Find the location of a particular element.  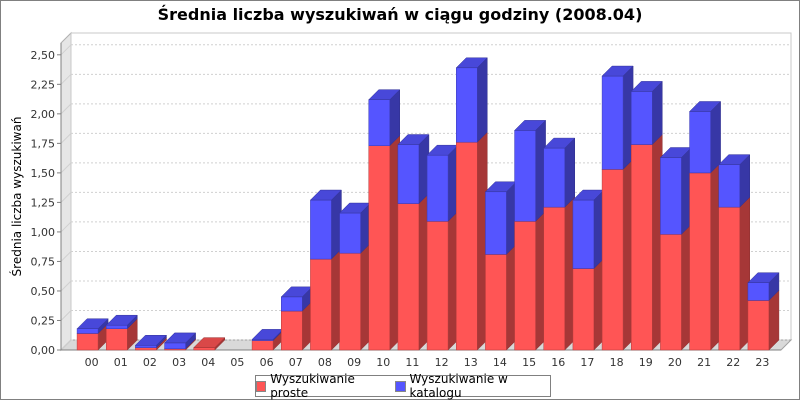

x-tick-label: 12 is located at coordinates (442, 362).